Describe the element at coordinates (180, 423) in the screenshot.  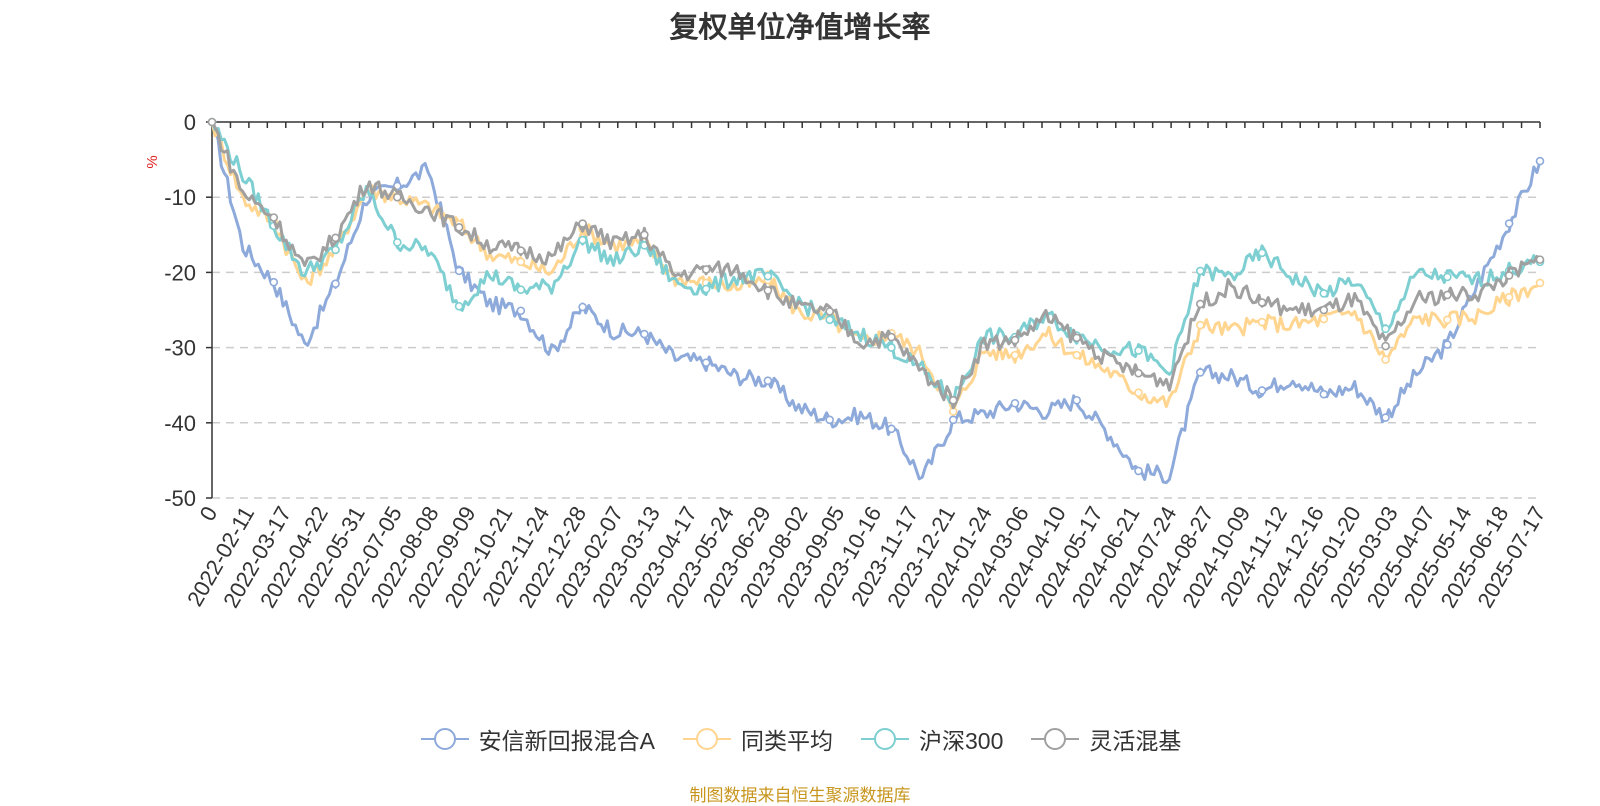
I see `y-tick-label: -40` at that location.